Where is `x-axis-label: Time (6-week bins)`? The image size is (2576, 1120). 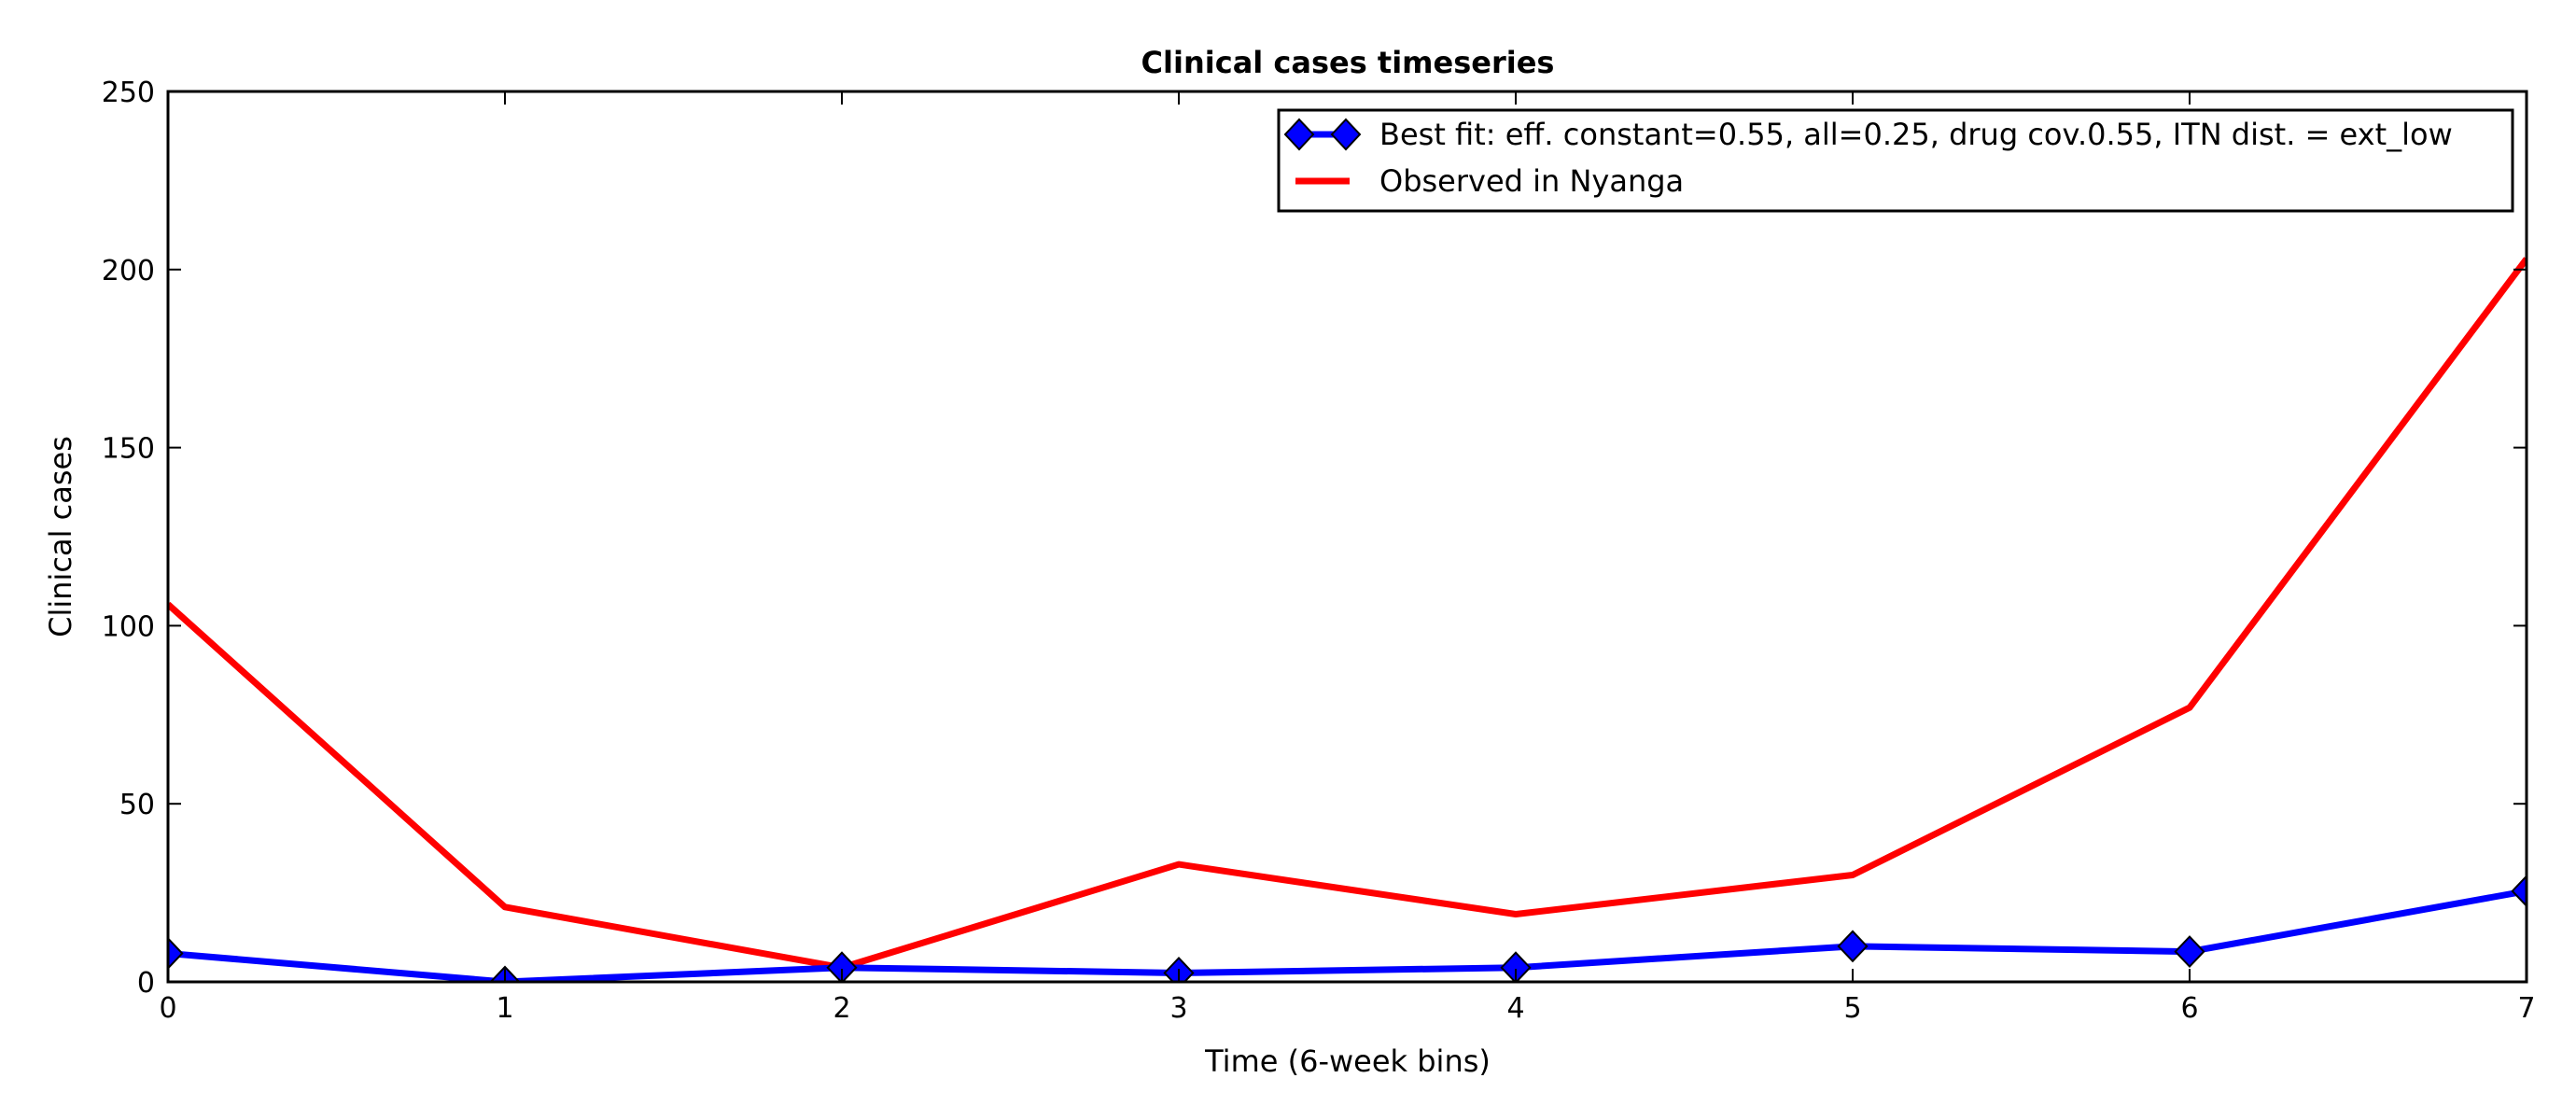
x-axis-label: Time (6-week bins) is located at coordinates (1347, 1061).